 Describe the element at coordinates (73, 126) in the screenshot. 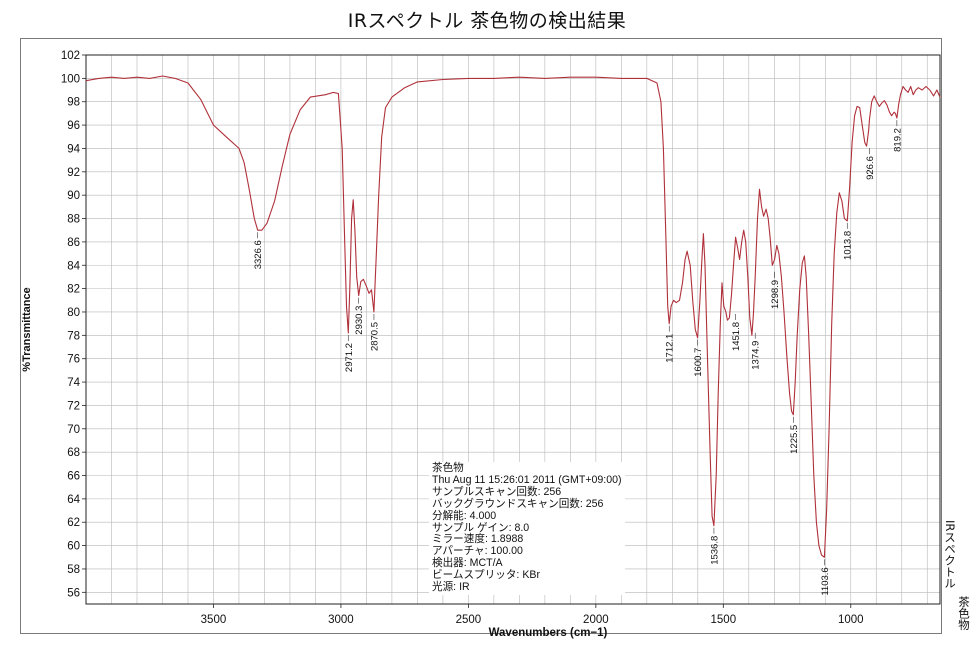

I see `y-tick-label: 96` at that location.